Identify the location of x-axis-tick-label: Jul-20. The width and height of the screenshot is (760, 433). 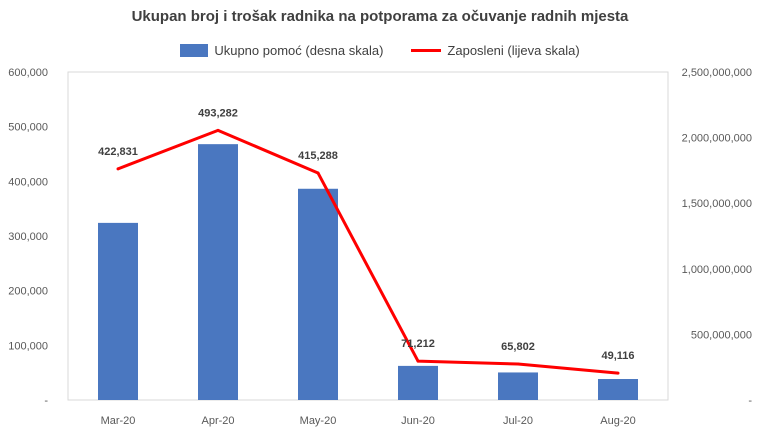
(518, 421).